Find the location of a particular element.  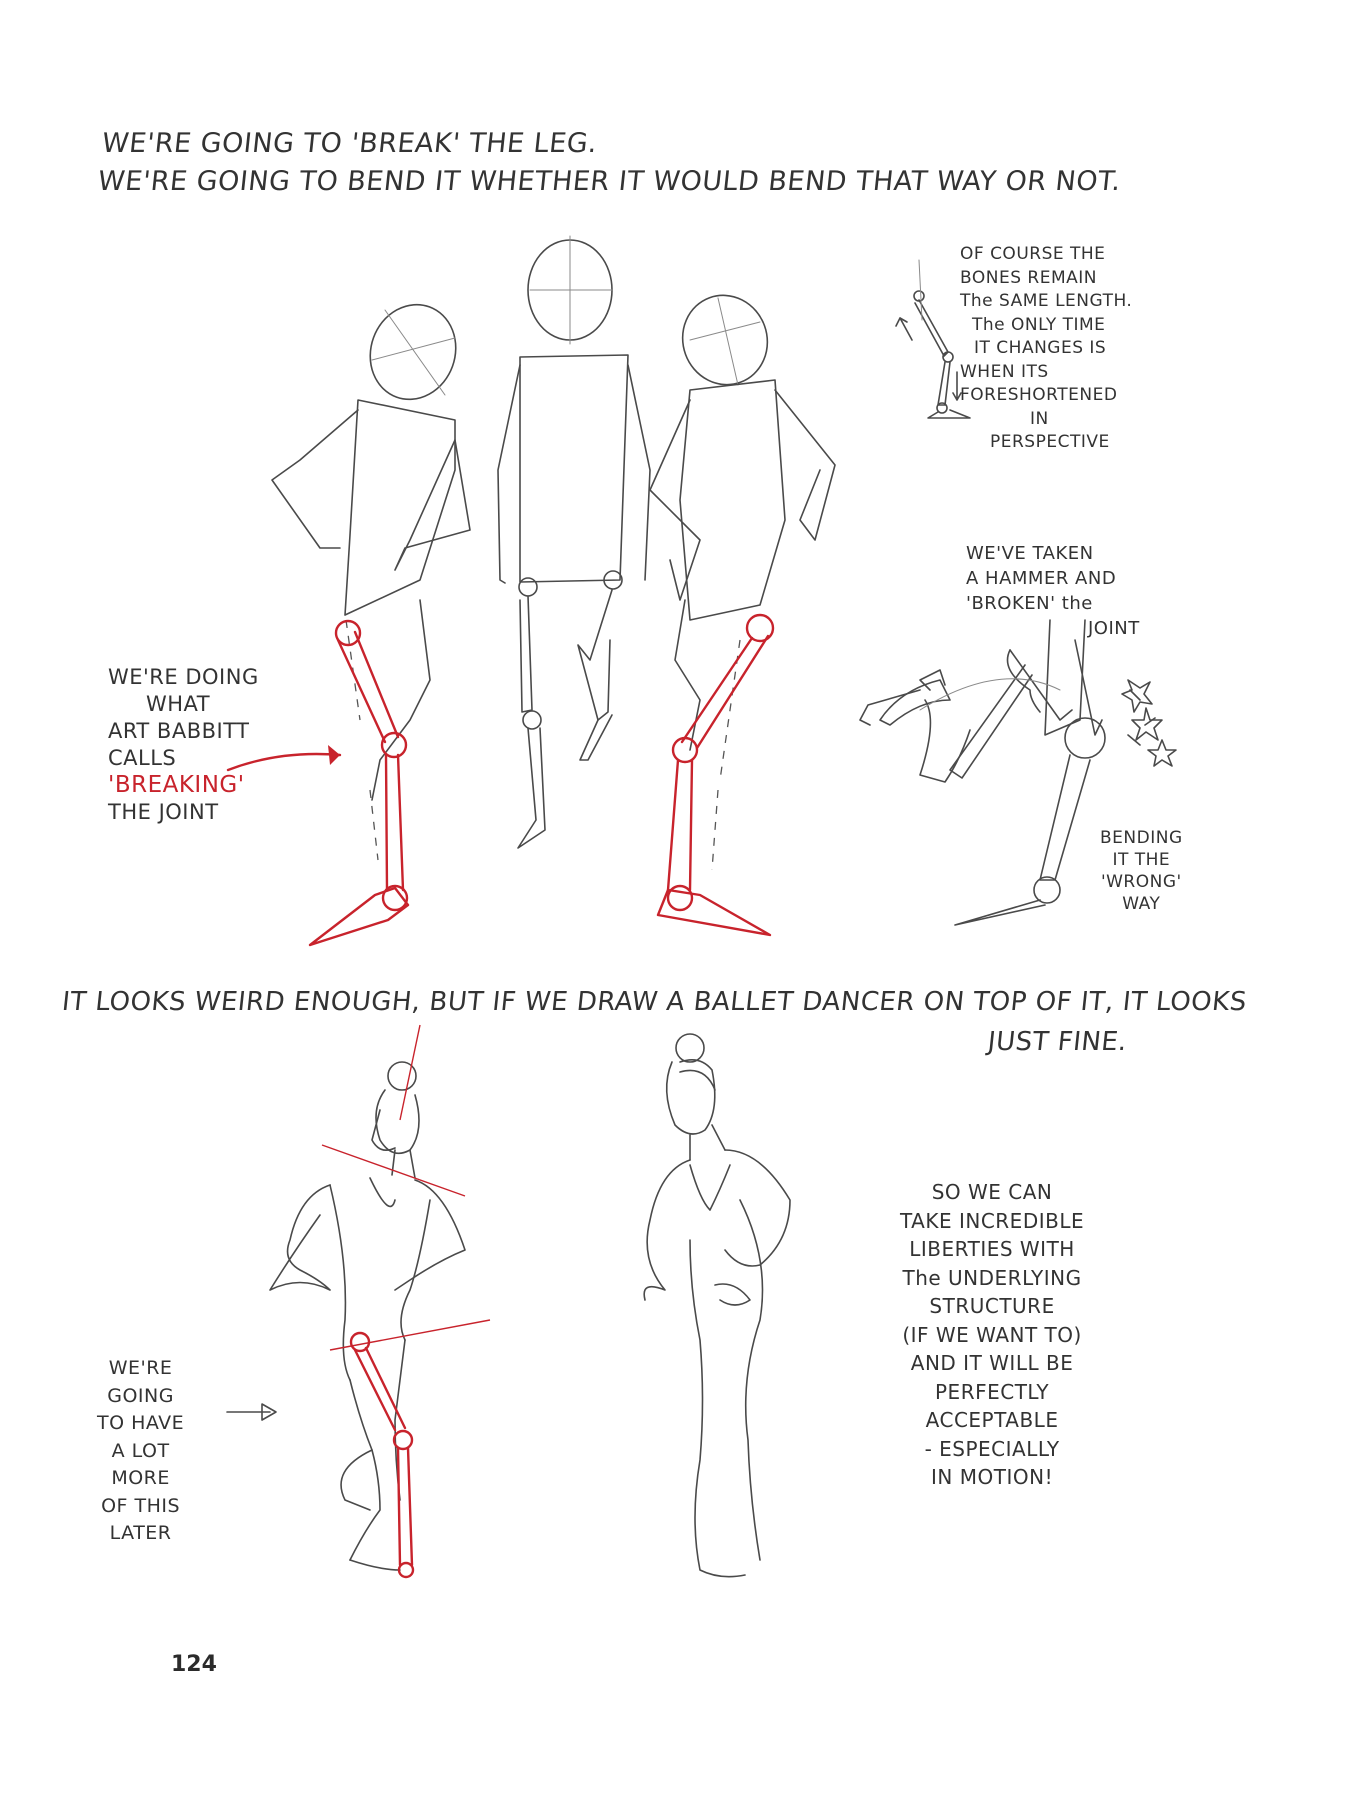

hammer-note-line: JOINT is located at coordinates (1114, 628).